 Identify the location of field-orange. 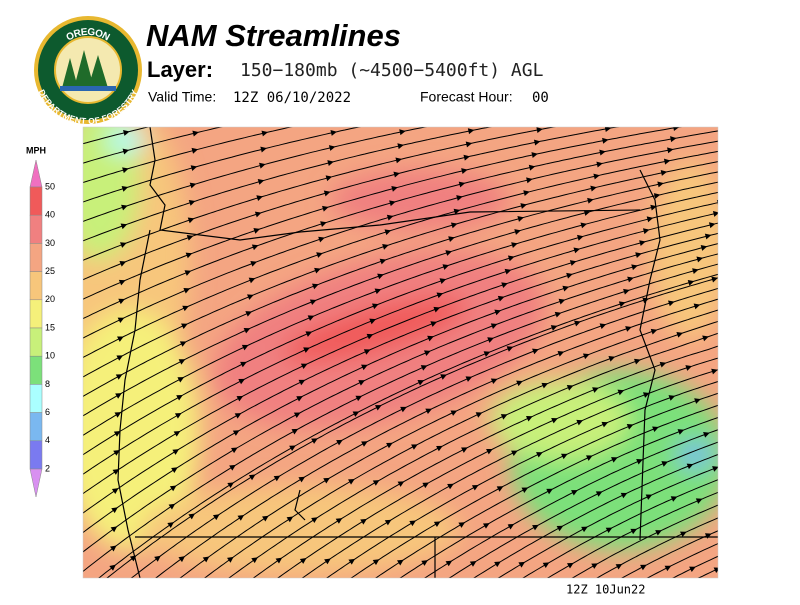
(684, 250).